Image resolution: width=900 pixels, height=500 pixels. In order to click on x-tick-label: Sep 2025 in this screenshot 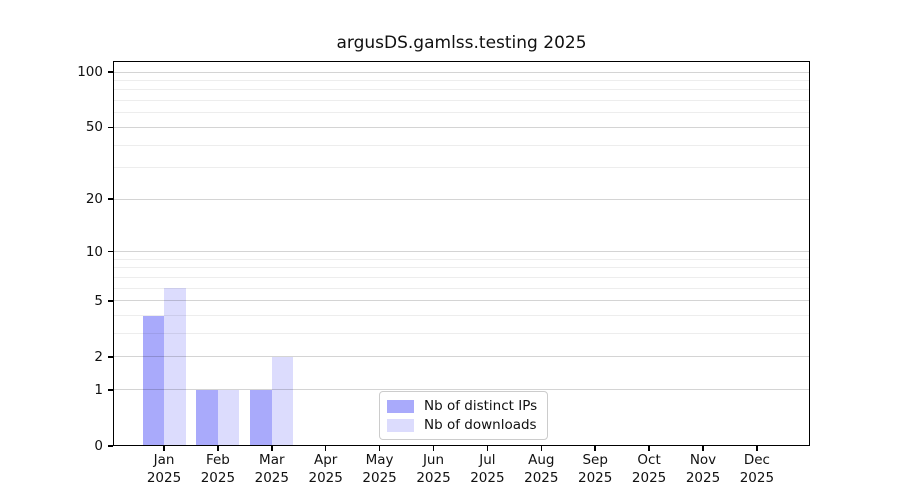, I will do `click(595, 469)`.